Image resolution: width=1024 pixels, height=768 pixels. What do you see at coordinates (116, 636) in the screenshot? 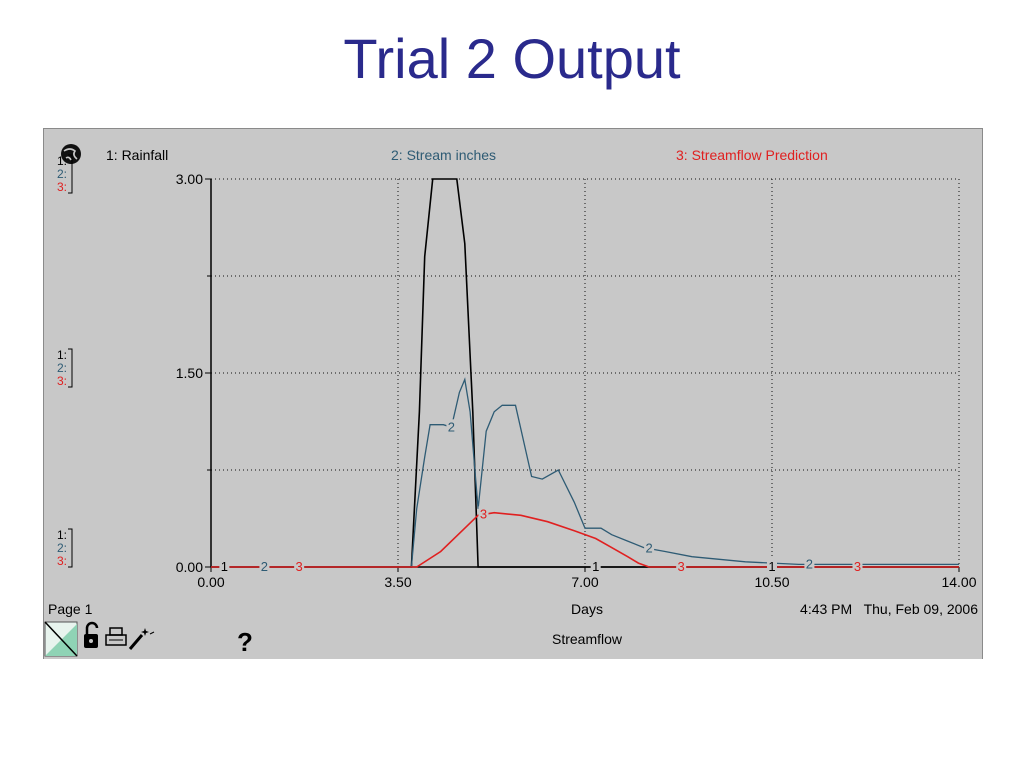
I see `print-icon` at bounding box center [116, 636].